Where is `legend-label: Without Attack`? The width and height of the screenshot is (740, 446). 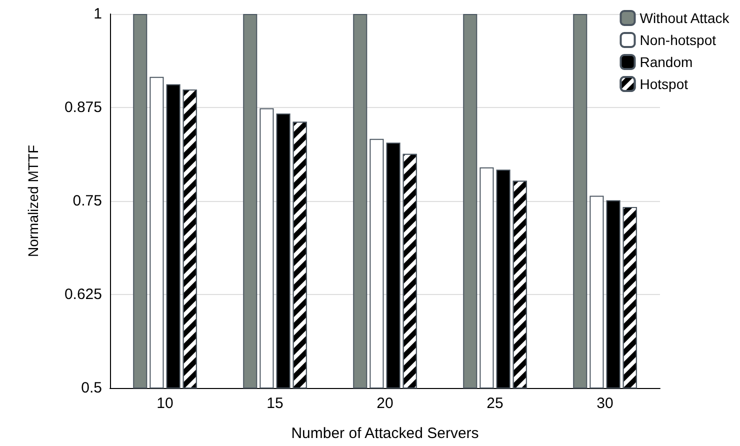
legend-label: Without Attack is located at coordinates (685, 18).